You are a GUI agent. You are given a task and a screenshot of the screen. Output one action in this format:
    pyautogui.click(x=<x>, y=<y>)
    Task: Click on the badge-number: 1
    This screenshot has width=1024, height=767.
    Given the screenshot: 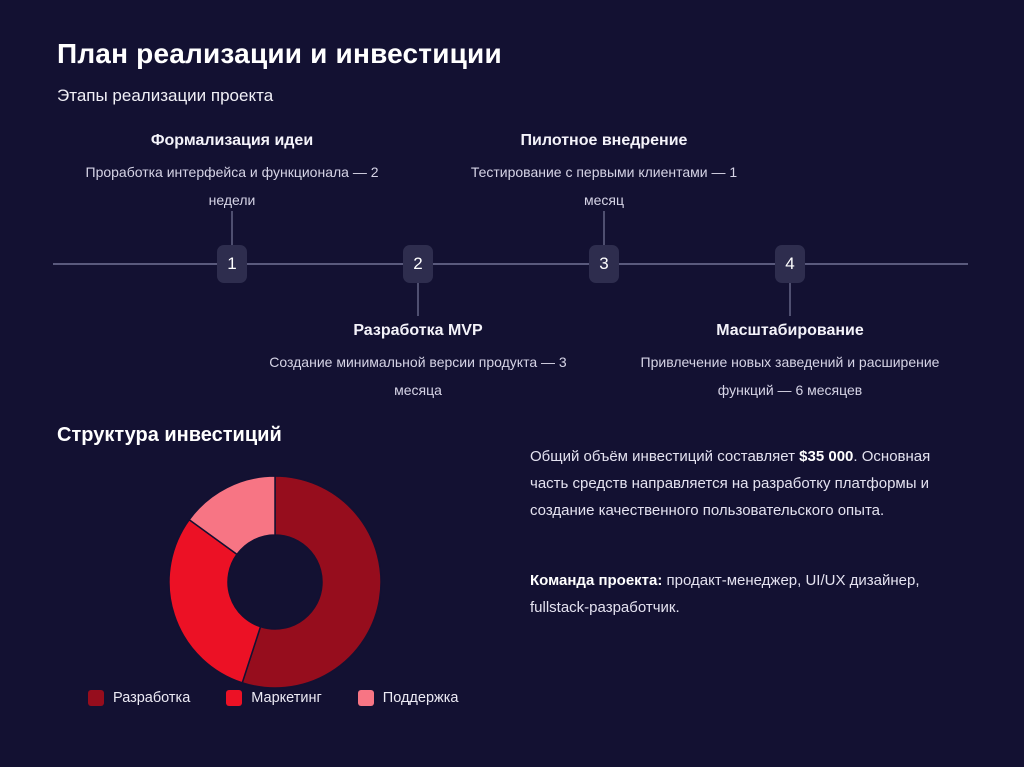 What is the action you would take?
    pyautogui.click(x=232, y=263)
    